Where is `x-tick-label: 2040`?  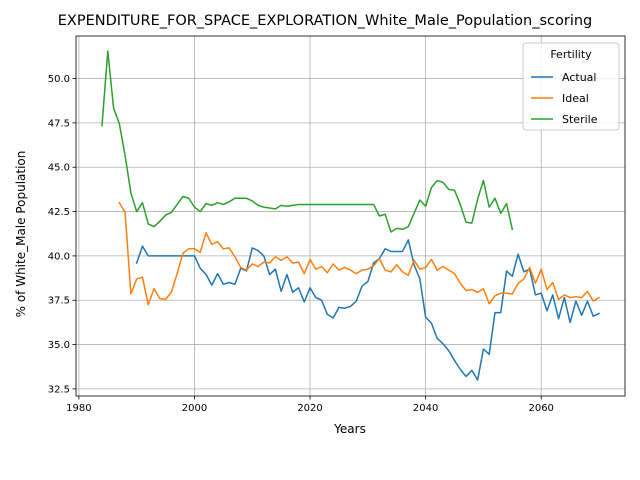 x-tick-label: 2040 is located at coordinates (425, 408).